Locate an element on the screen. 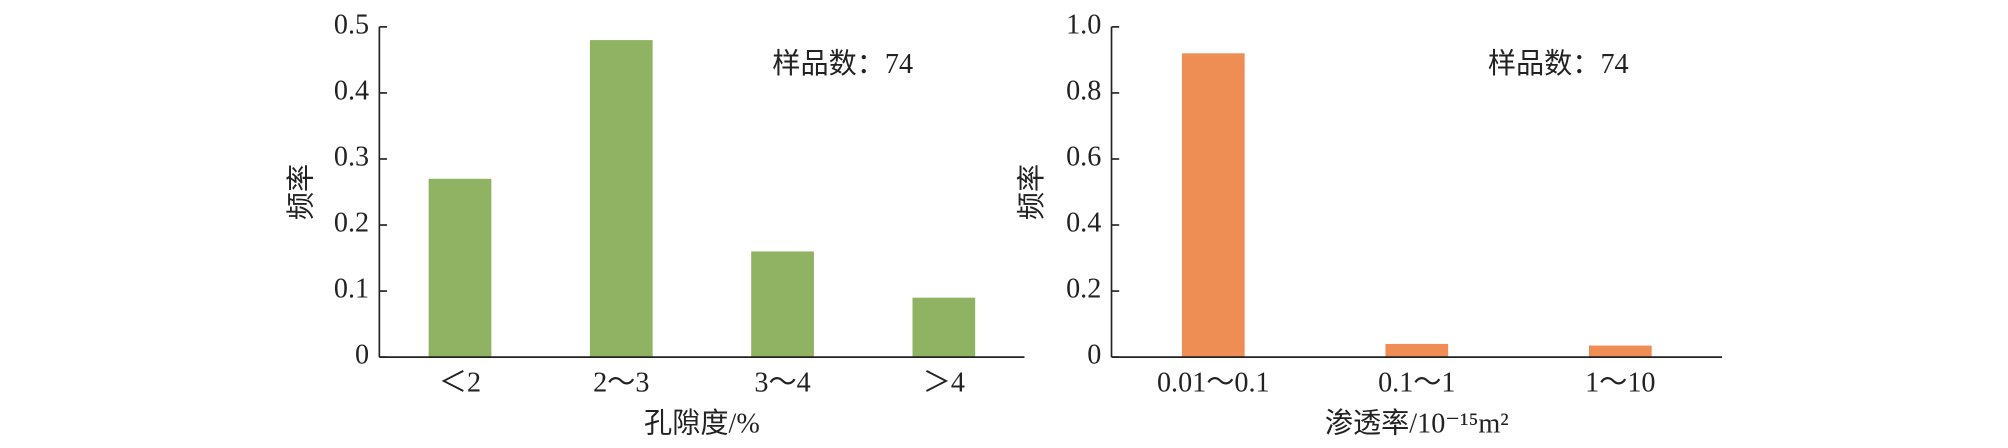  y-tick-label: 0.8 is located at coordinates (1083, 90).